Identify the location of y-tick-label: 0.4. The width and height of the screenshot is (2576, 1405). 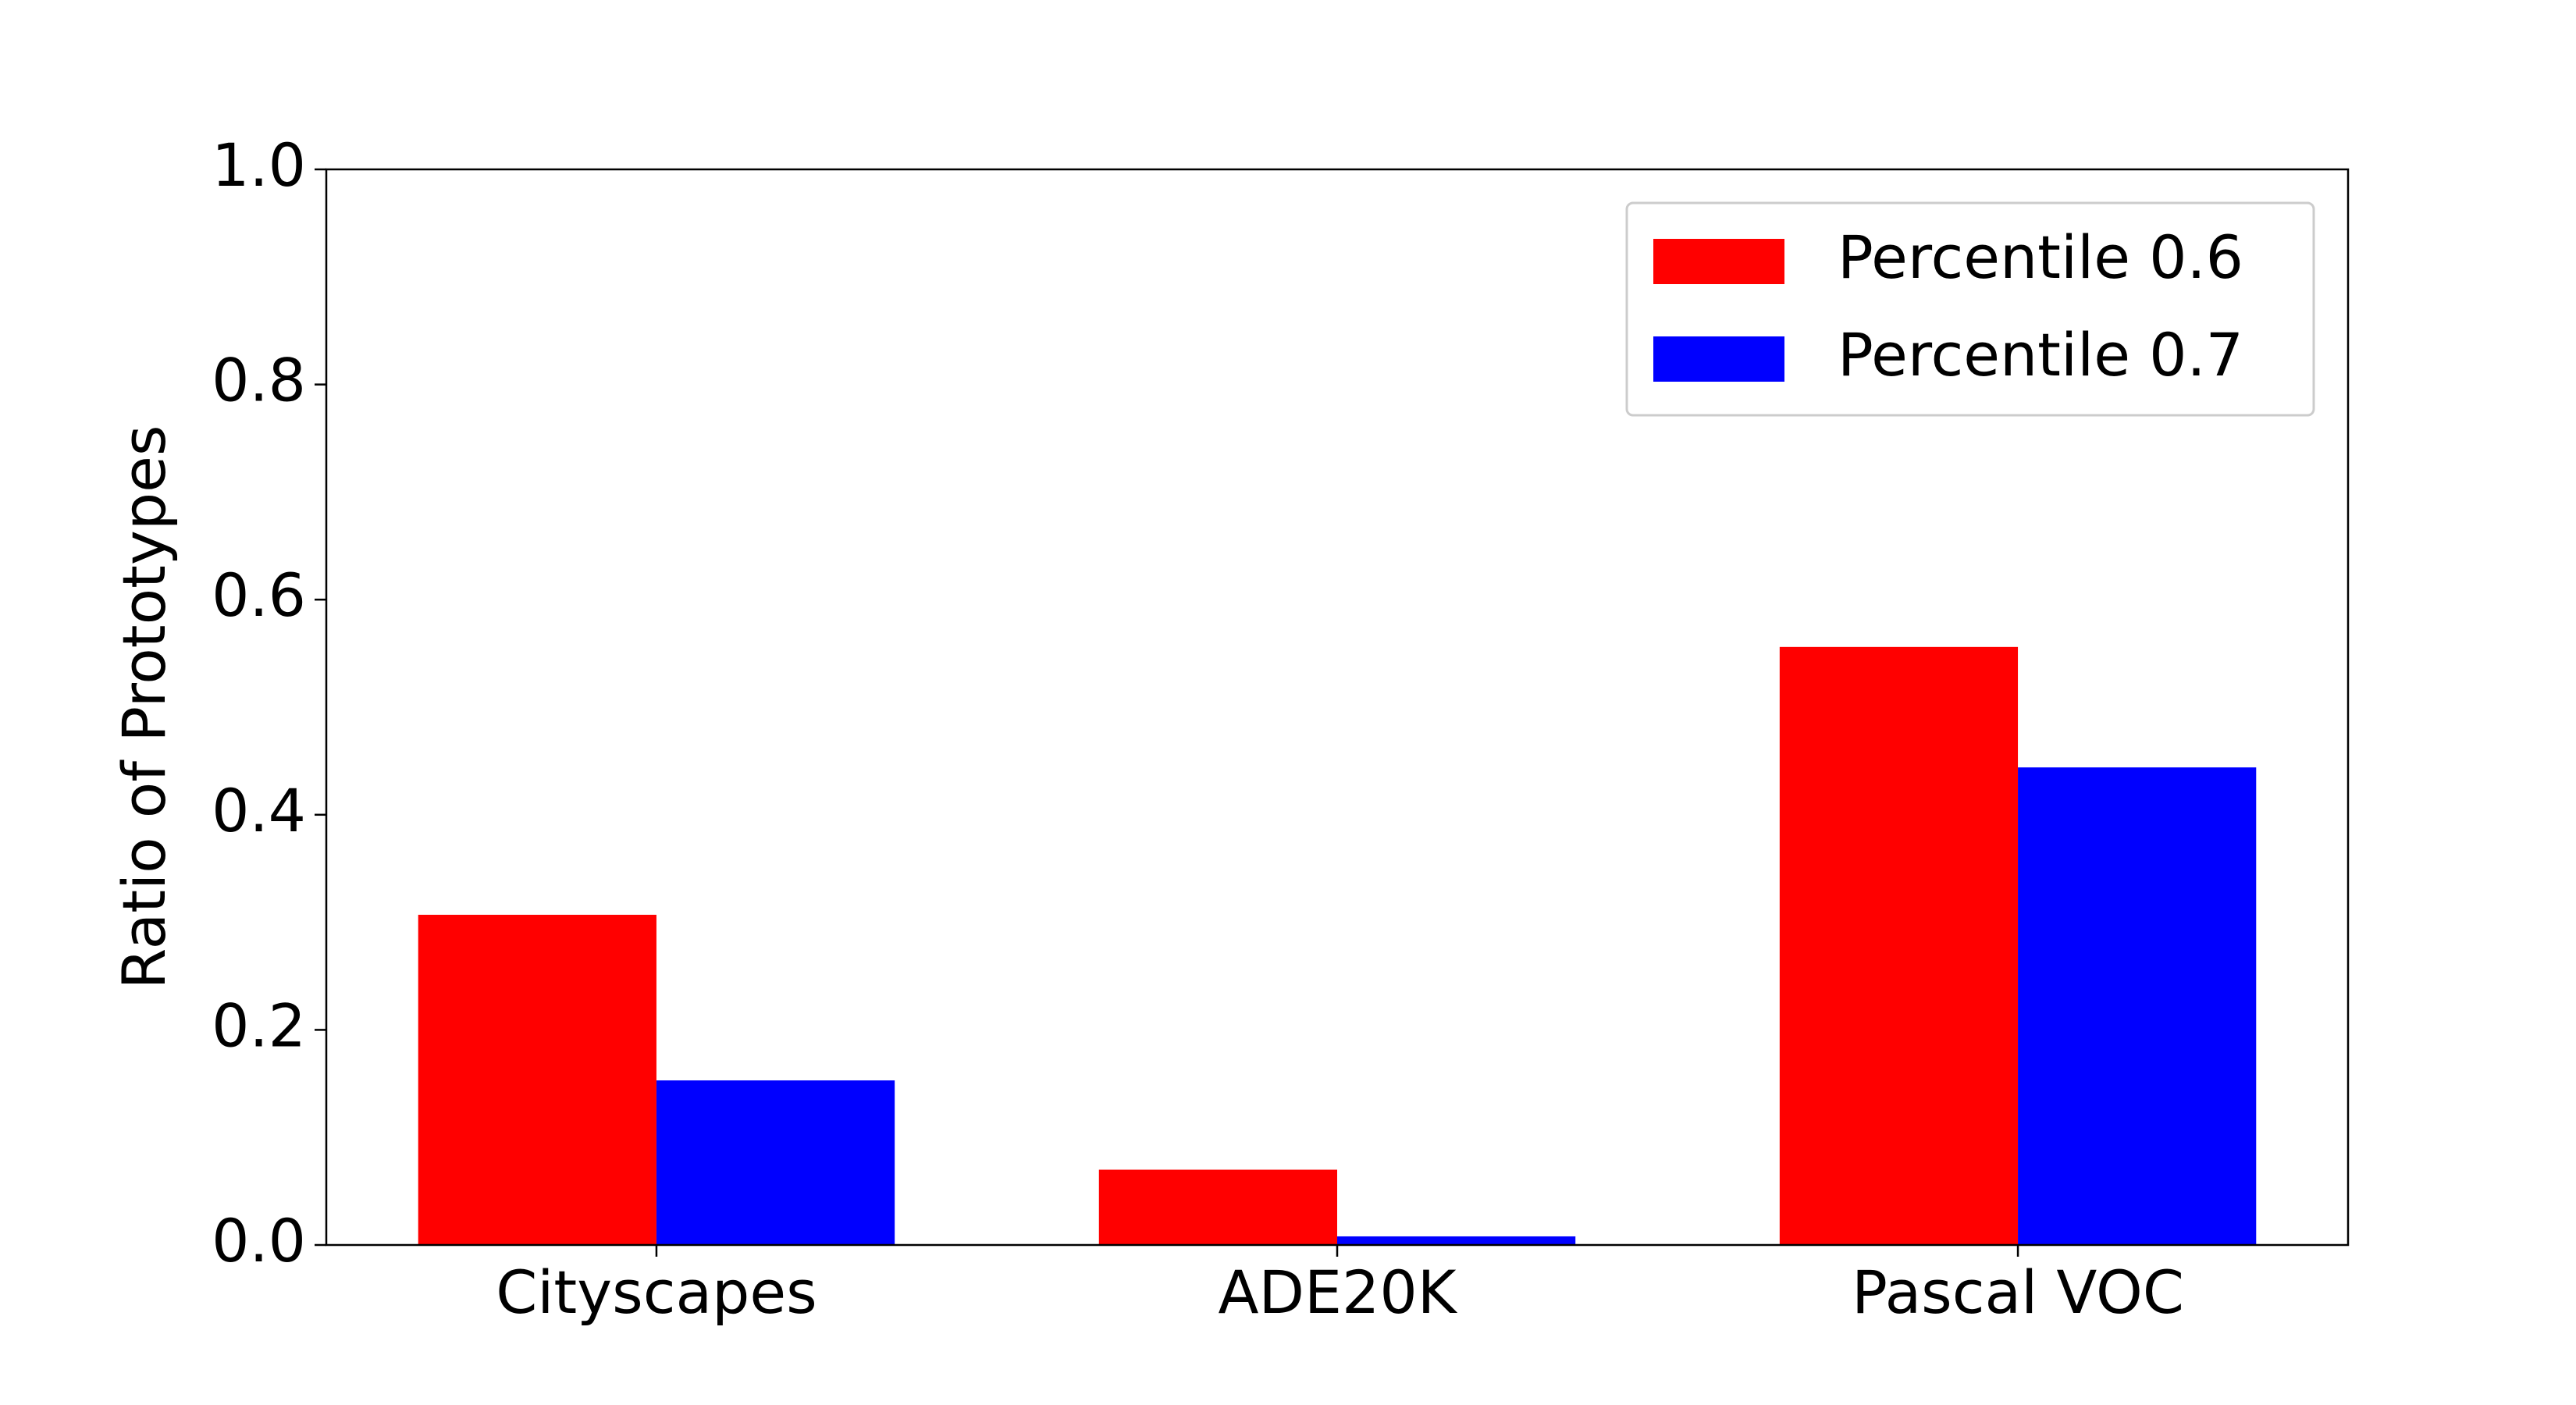
(259, 811).